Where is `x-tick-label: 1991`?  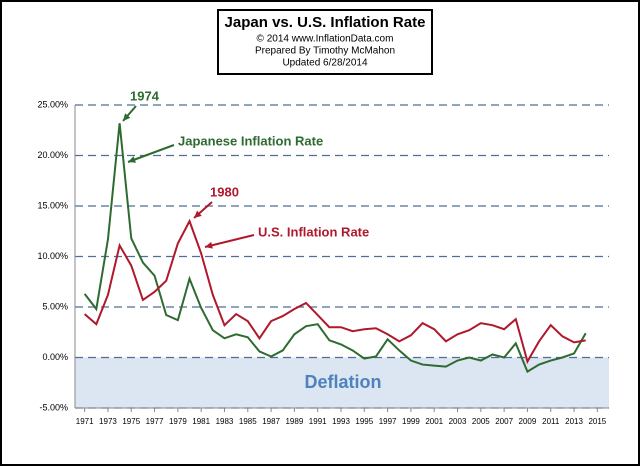
x-tick-label: 1991 is located at coordinates (318, 421).